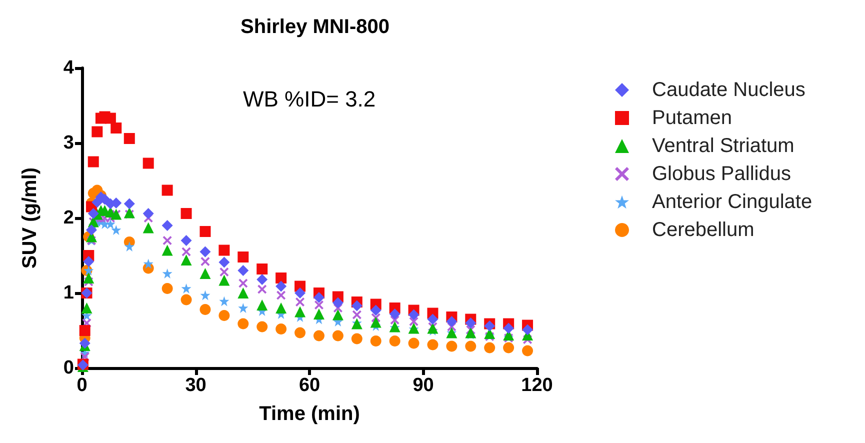 This screenshot has width=865, height=443. Describe the element at coordinates (309, 385) in the screenshot. I see `x-tick-label: 60` at that location.